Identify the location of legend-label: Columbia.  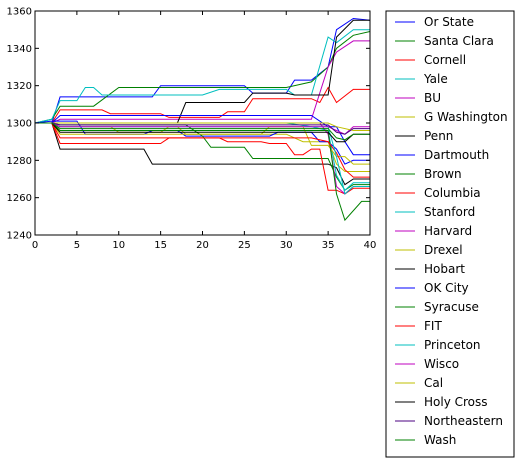
(452, 193).